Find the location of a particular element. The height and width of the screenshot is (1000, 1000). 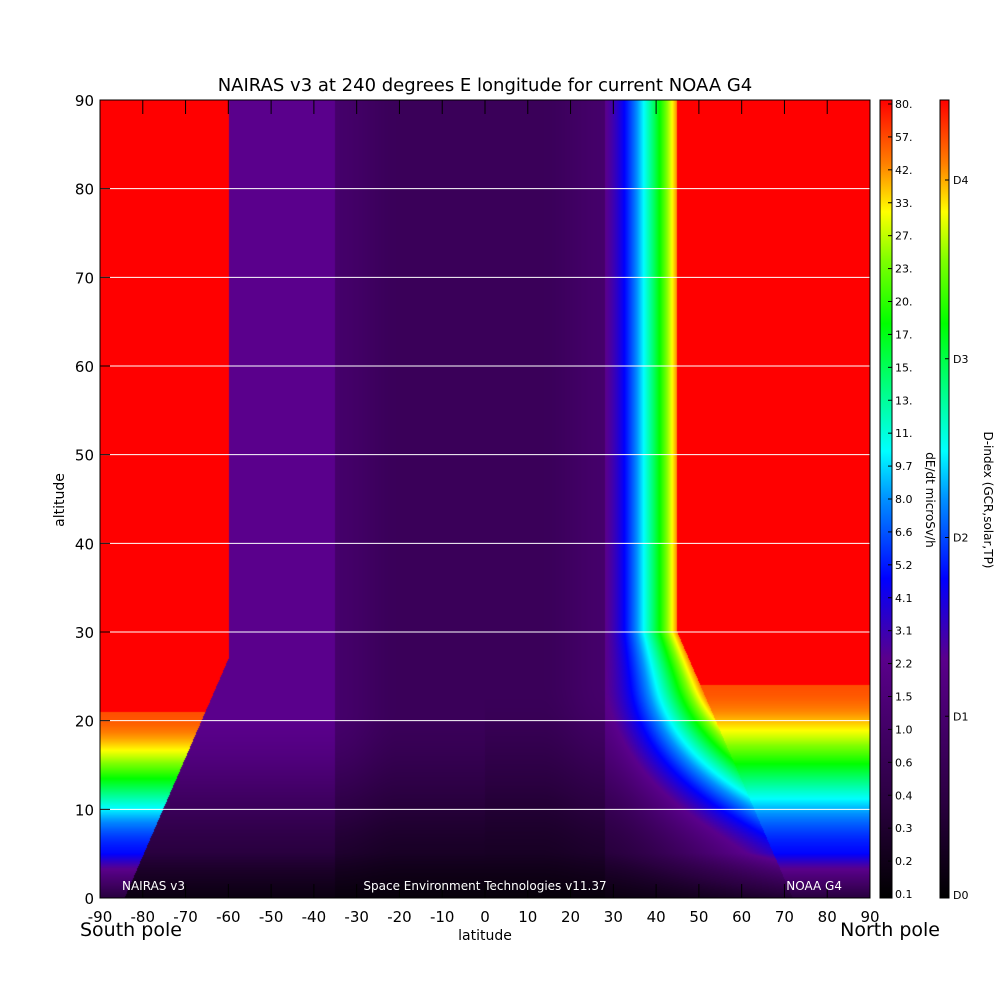

x-tick-label: 70 is located at coordinates (784, 917).